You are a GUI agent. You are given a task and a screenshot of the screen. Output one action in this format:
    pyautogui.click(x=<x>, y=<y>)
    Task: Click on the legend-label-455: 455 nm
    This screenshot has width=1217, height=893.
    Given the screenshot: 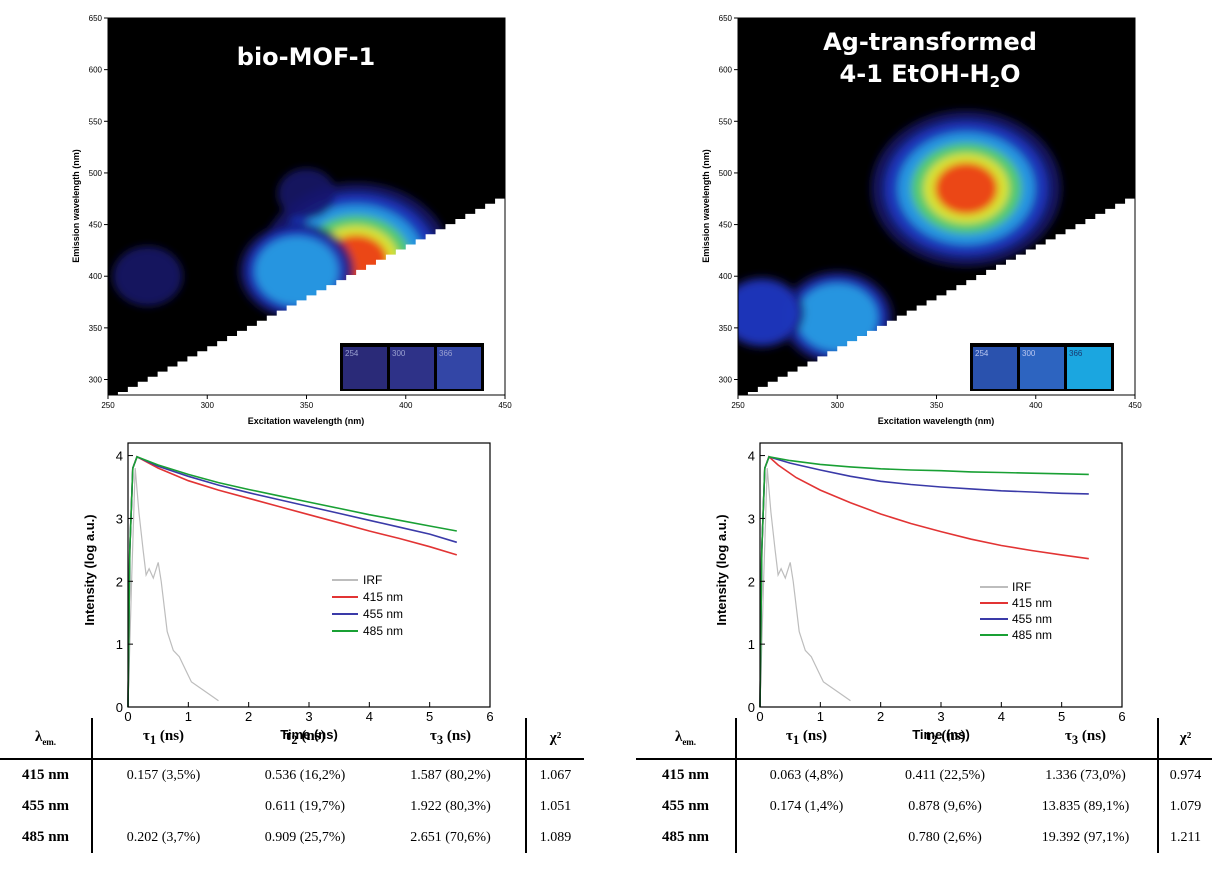 What is the action you would take?
    pyautogui.click(x=1032, y=619)
    